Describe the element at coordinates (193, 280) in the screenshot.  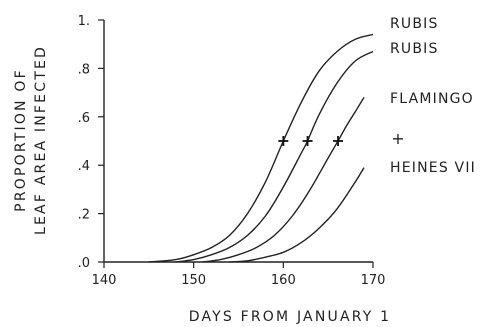
I see `x-tick-label: 150` at that location.